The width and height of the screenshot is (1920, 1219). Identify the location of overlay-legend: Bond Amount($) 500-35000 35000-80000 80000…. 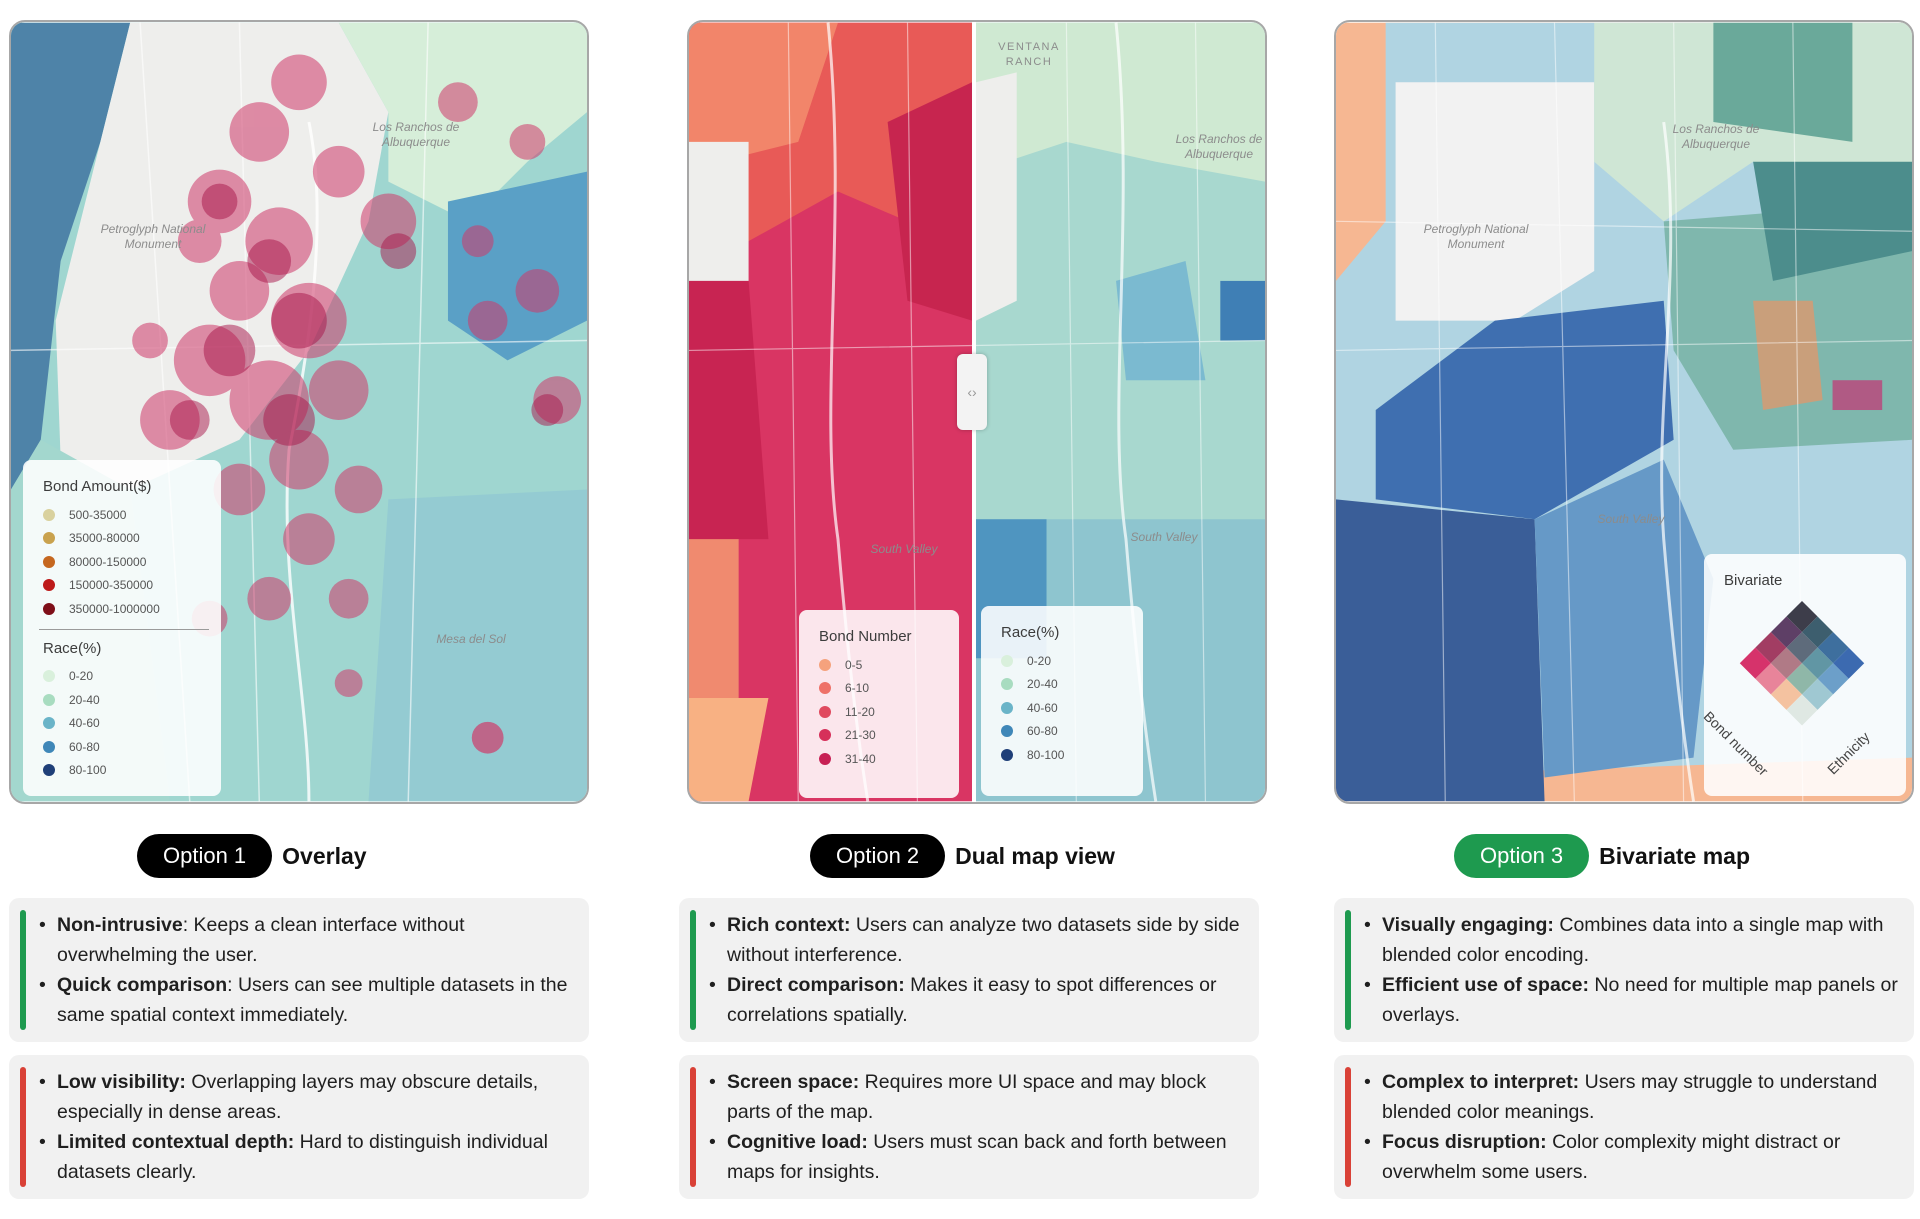
(122, 628).